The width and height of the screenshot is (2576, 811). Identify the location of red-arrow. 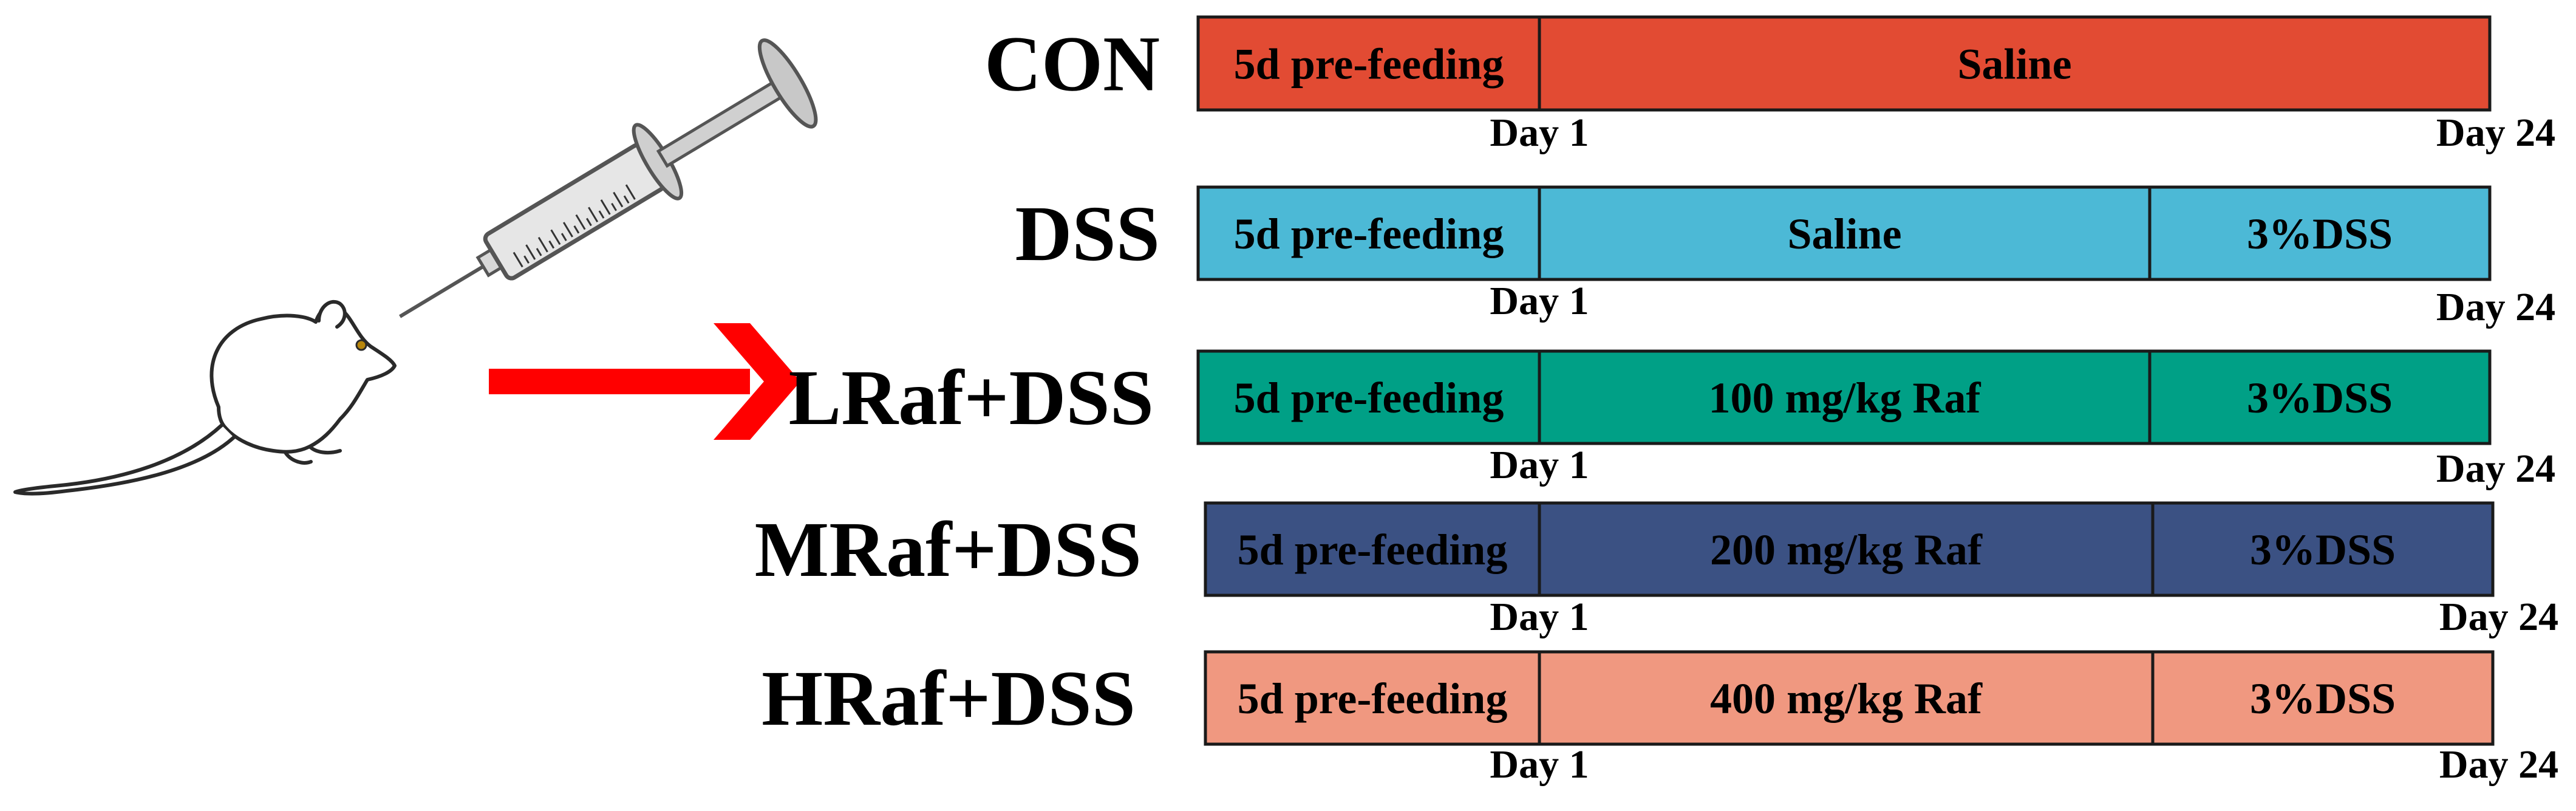
(645, 381).